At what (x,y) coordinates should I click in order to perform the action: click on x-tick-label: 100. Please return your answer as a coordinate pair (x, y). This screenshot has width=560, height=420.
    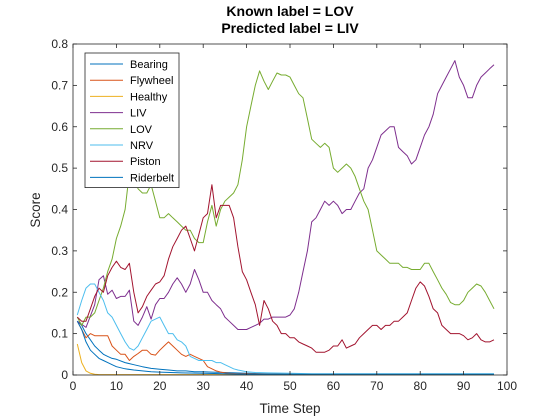
    Looking at the image, I should click on (507, 386).